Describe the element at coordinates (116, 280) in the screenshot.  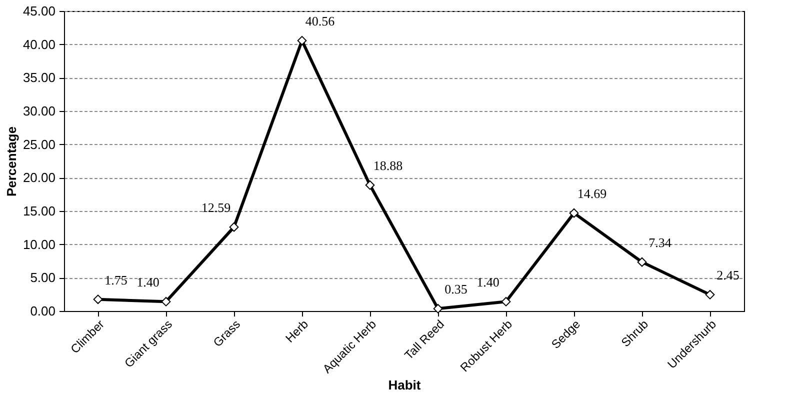
I see `data-label: 1.75` at that location.